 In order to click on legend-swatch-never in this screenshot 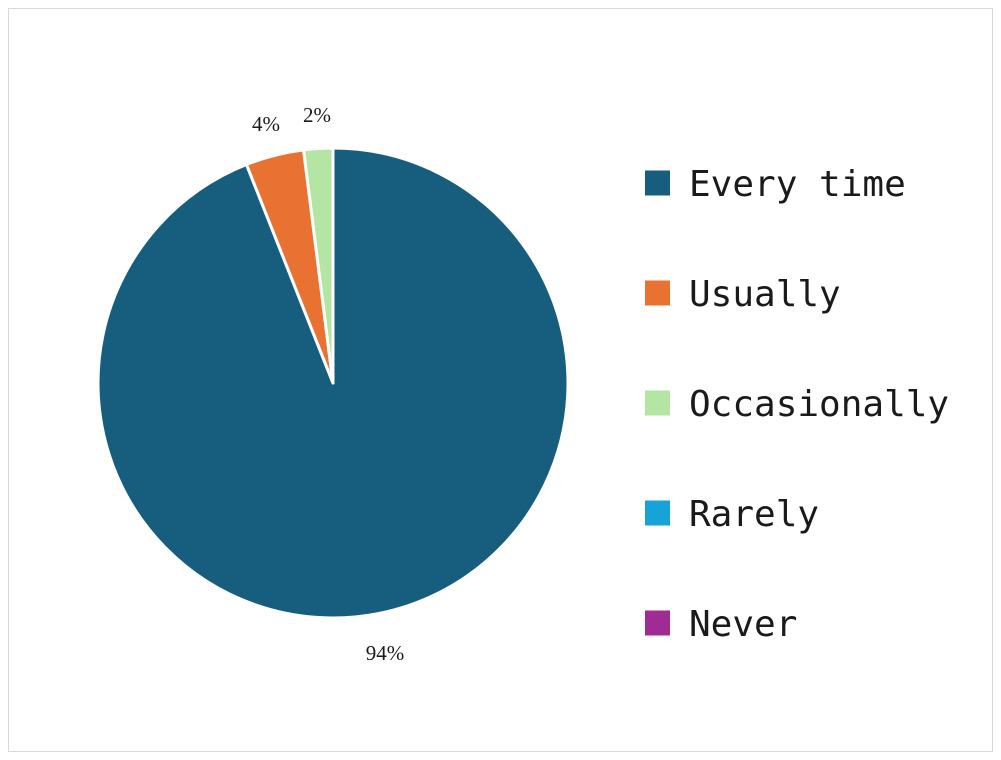, I will do `click(657, 623)`.